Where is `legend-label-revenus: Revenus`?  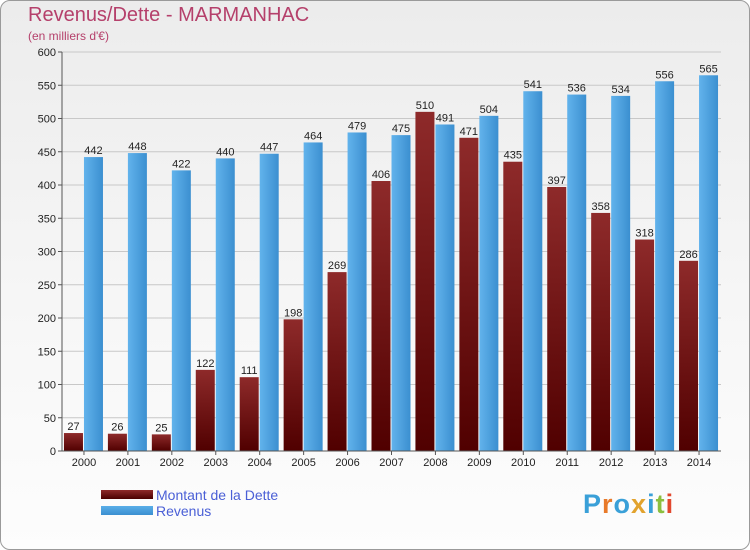
legend-label-revenus: Revenus is located at coordinates (184, 511).